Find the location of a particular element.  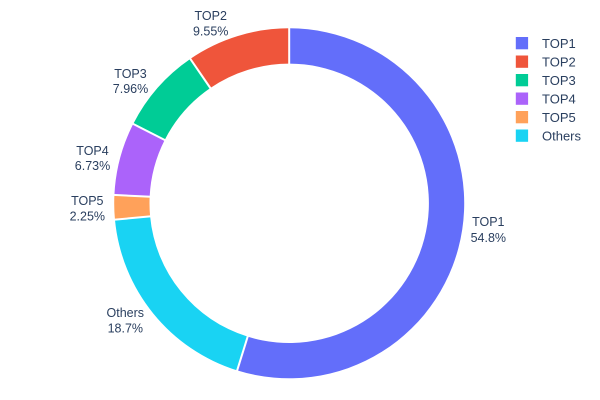

svg-text: 18.7% is located at coordinates (125, 328).